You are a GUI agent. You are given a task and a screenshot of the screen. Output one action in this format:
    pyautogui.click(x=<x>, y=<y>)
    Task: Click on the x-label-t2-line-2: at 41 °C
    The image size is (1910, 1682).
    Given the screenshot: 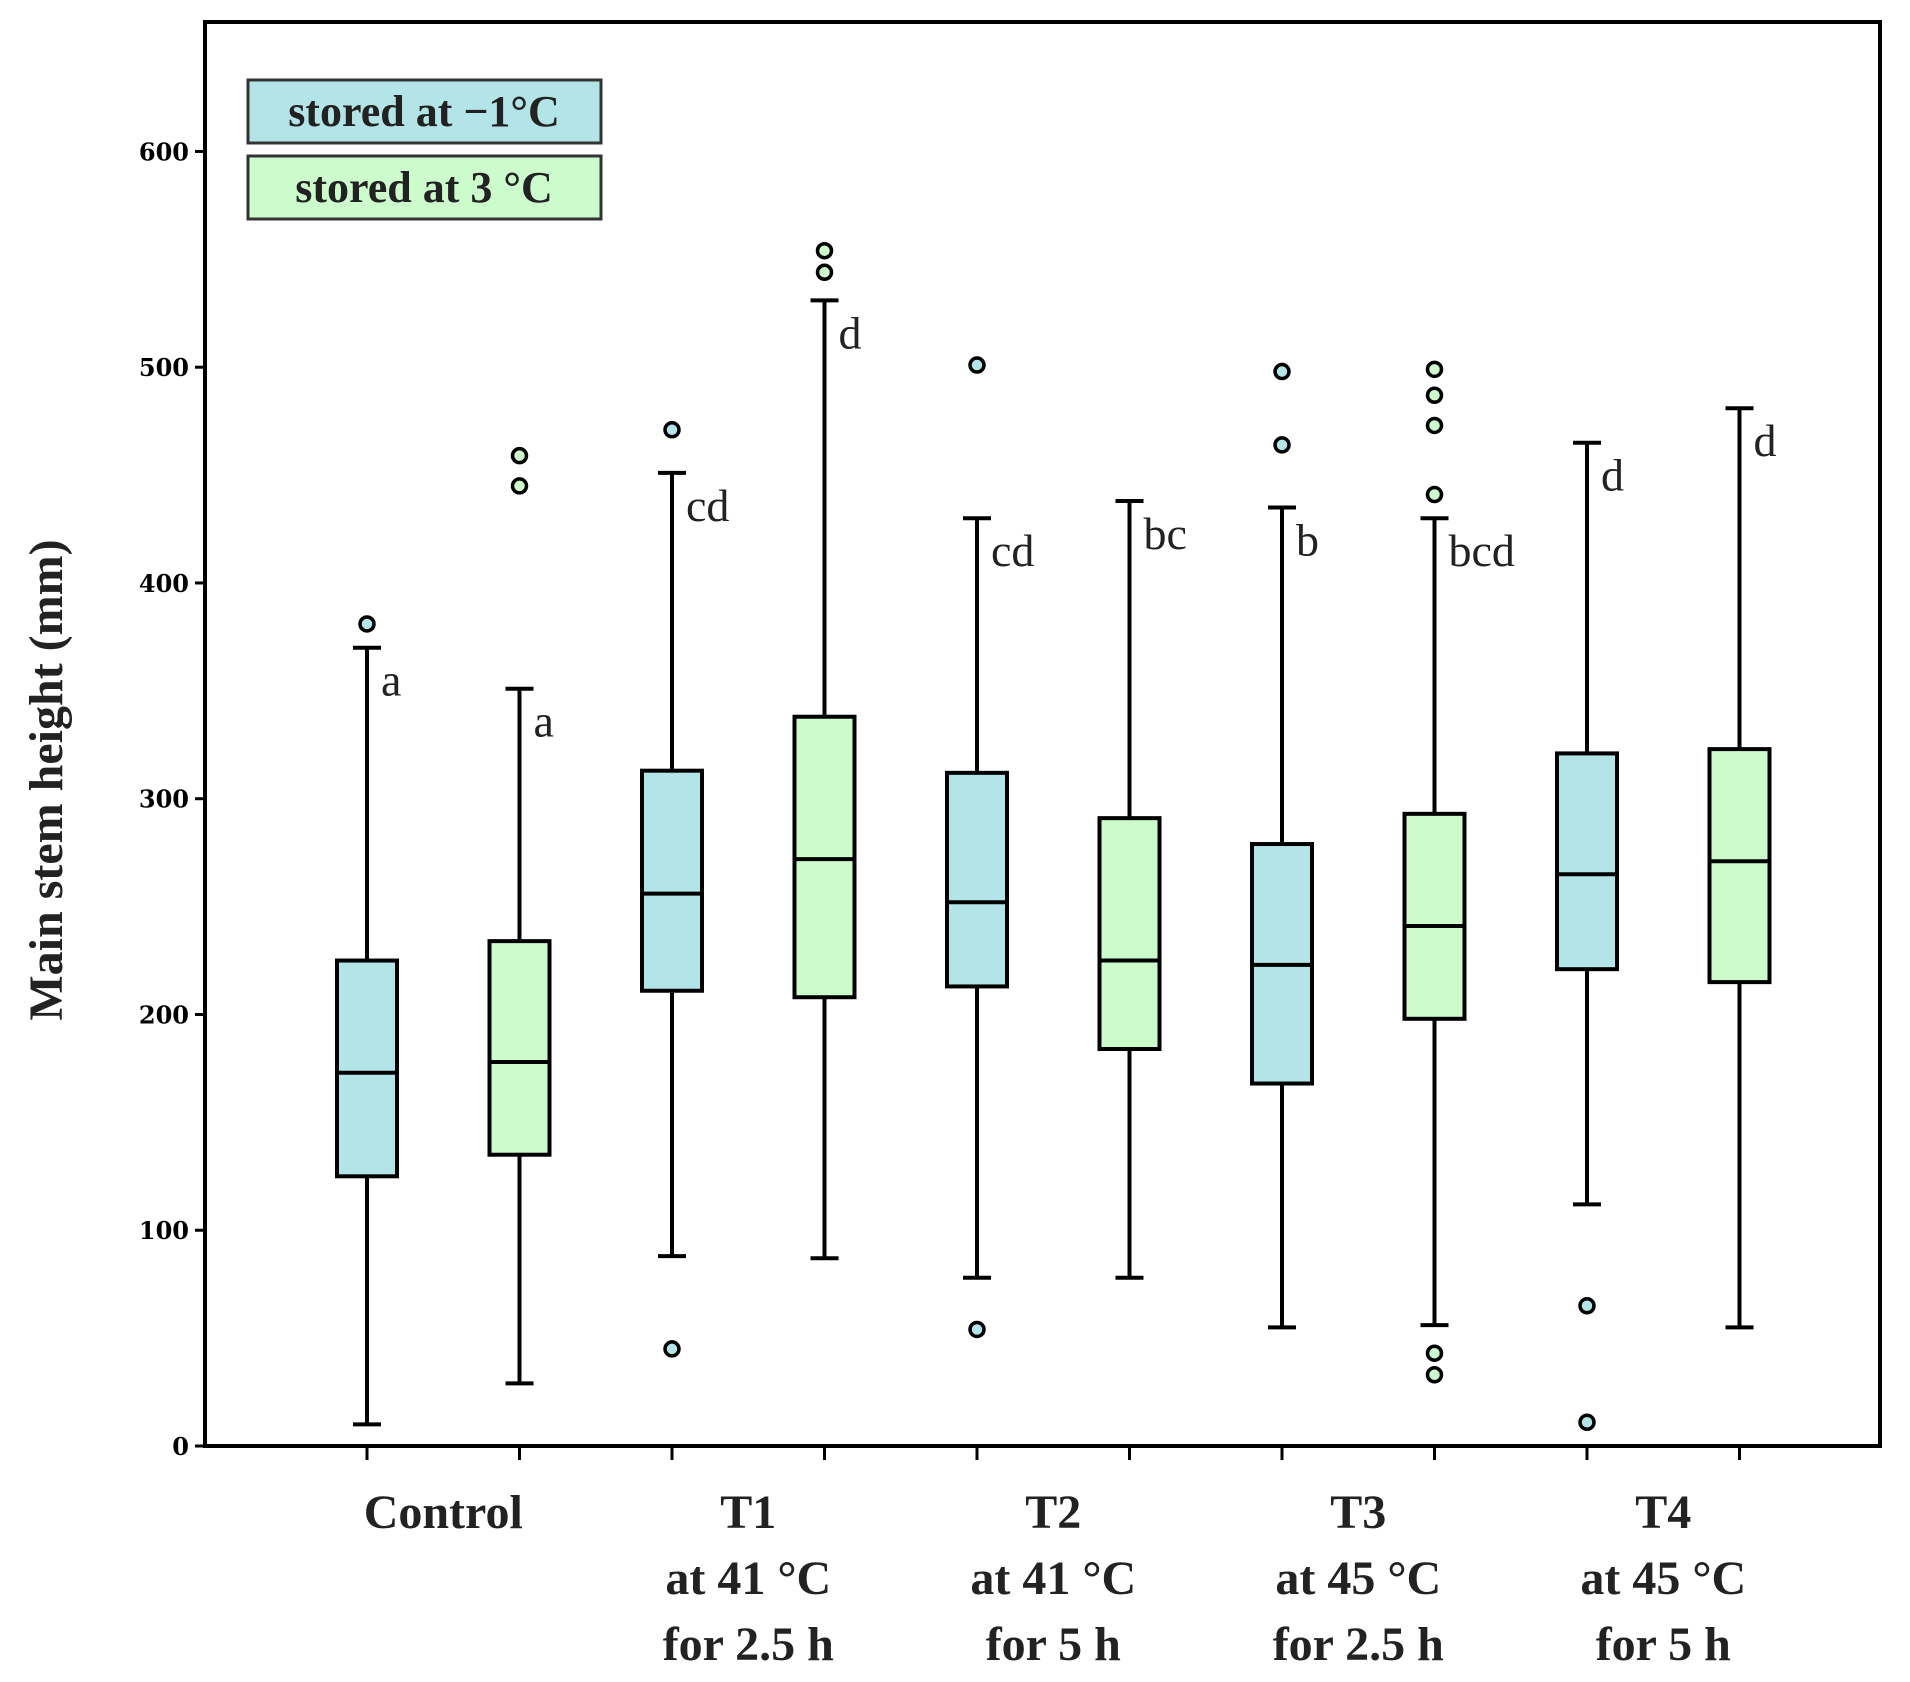 What is the action you would take?
    pyautogui.click(x=1053, y=1578)
    